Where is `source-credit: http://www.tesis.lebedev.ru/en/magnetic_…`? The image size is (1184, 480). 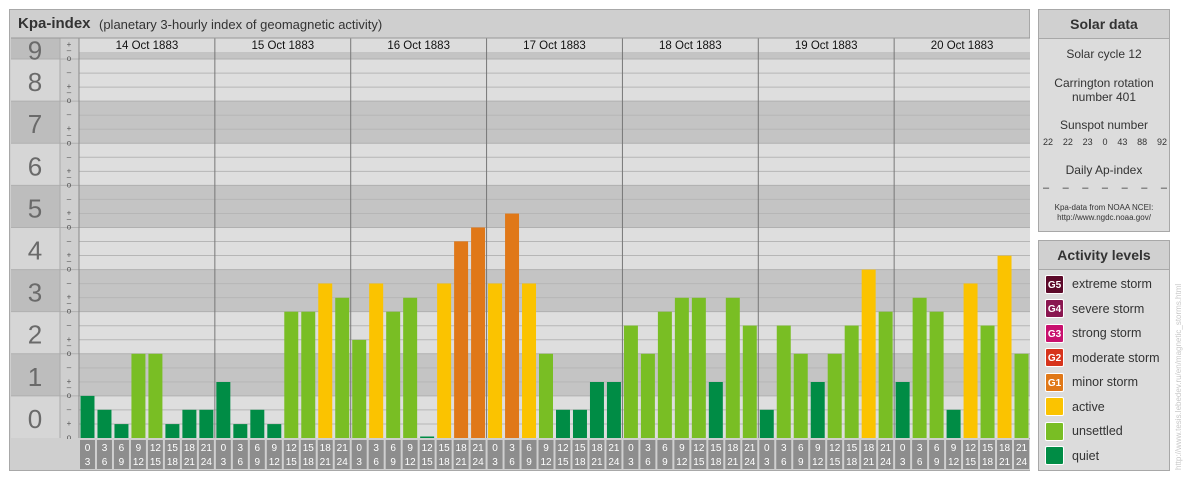 source-credit: http://www.tesis.lebedev.ru/en/magnetic_… is located at coordinates (1178, 376).